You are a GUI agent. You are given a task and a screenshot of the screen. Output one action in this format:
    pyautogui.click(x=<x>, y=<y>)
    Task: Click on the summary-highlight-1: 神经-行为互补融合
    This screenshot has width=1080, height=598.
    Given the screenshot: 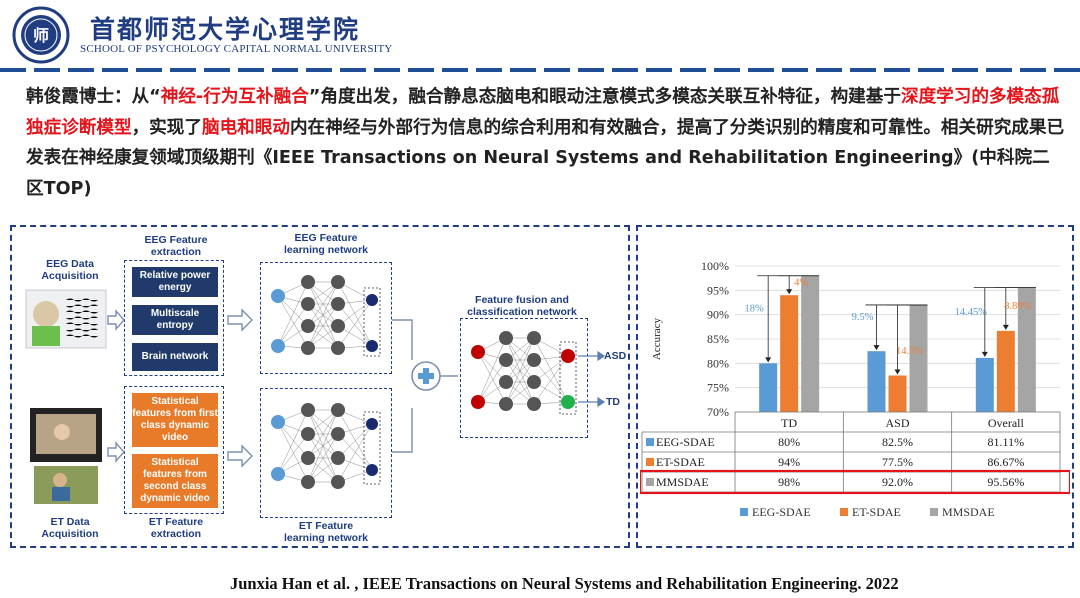 What is the action you would take?
    pyautogui.click(x=234, y=97)
    